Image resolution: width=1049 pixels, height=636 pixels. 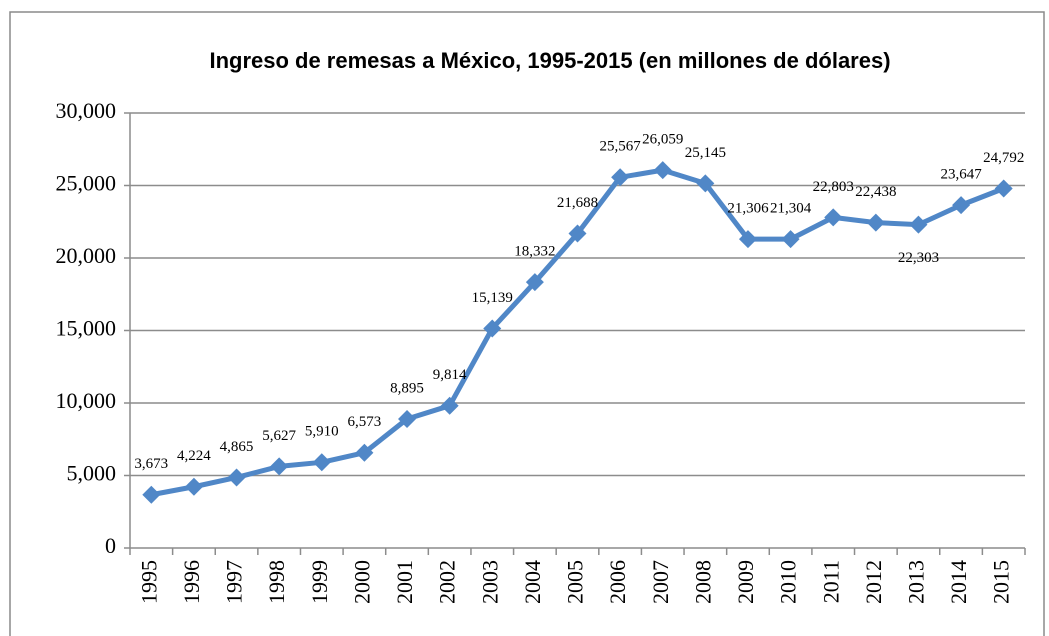 I want to click on x-tick-label: 1995, so click(x=148, y=582).